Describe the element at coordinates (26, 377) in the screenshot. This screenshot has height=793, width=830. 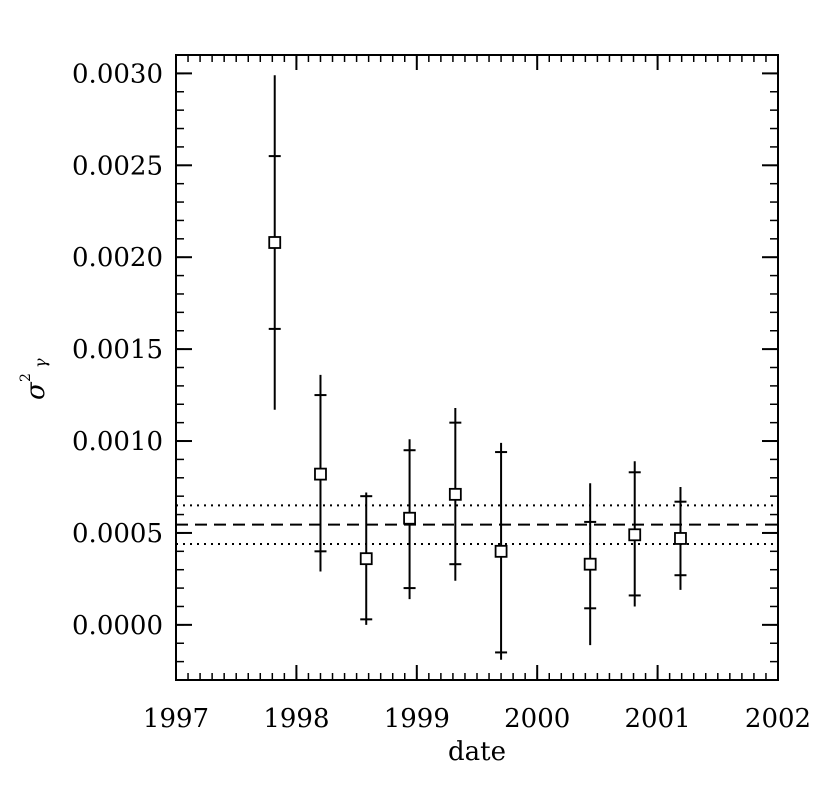
I see `y-axis-title-superscript: 2` at that location.